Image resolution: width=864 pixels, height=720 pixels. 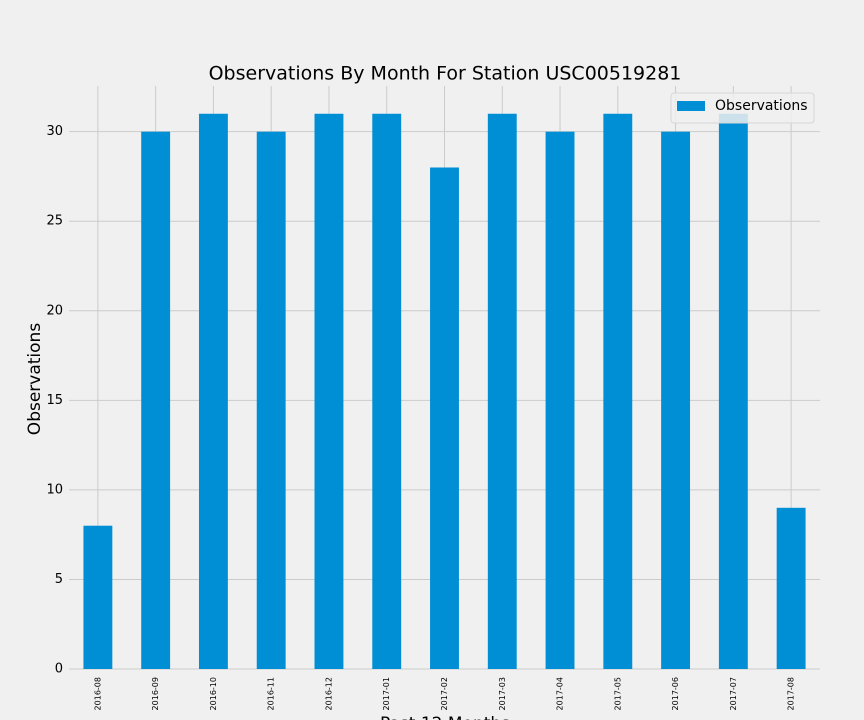 What do you see at coordinates (54, 400) in the screenshot?
I see `y-tick-label: 15` at bounding box center [54, 400].